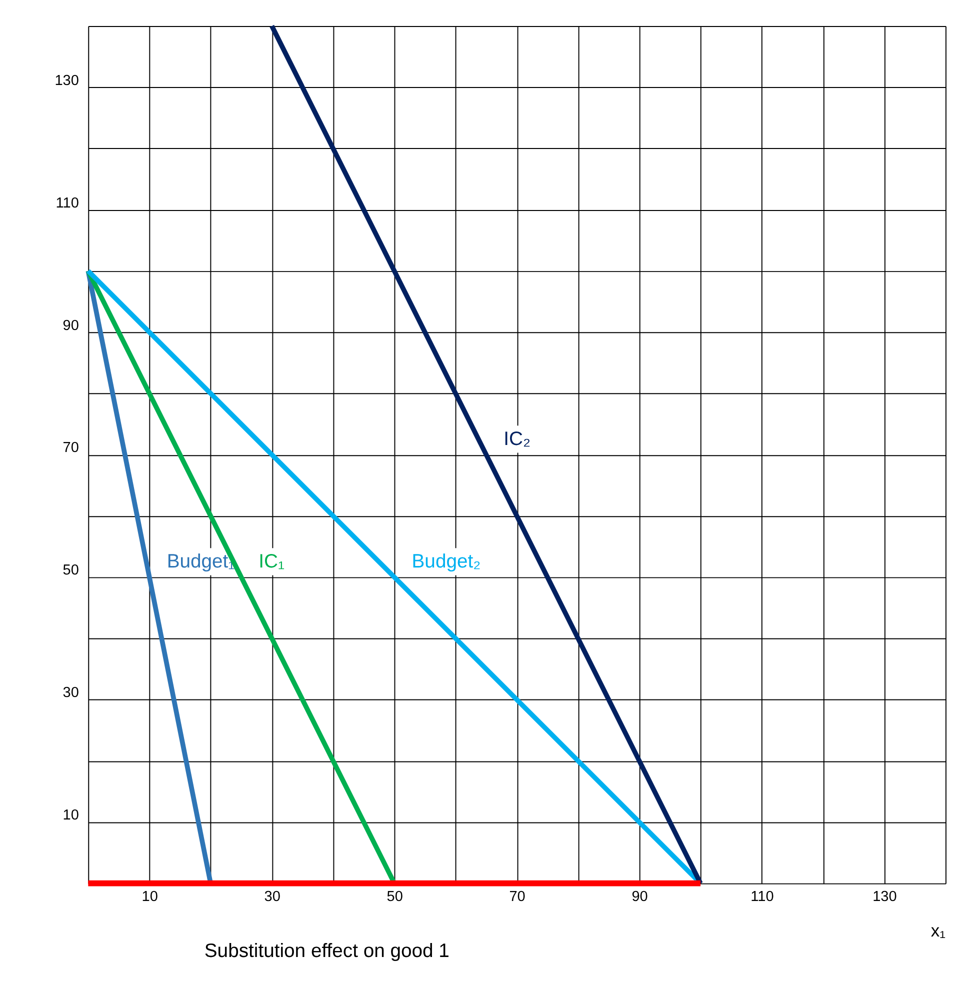 The width and height of the screenshot is (960, 983). Describe the element at coordinates (70, 326) in the screenshot. I see `y-tick-label: 90` at that location.